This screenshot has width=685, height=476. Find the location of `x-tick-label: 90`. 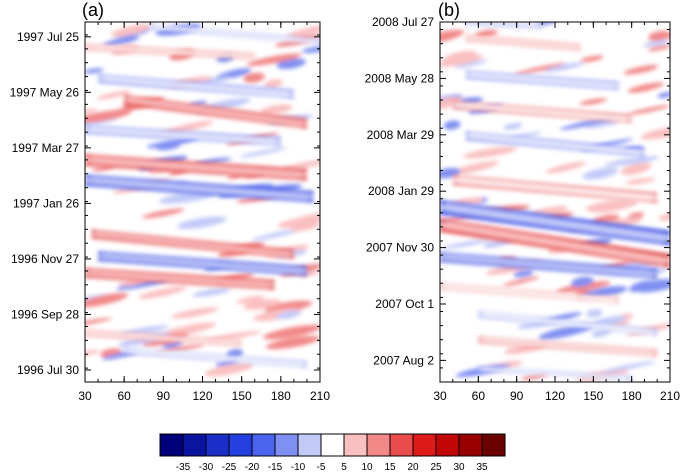

x-tick-label: 90 is located at coordinates (164, 396).